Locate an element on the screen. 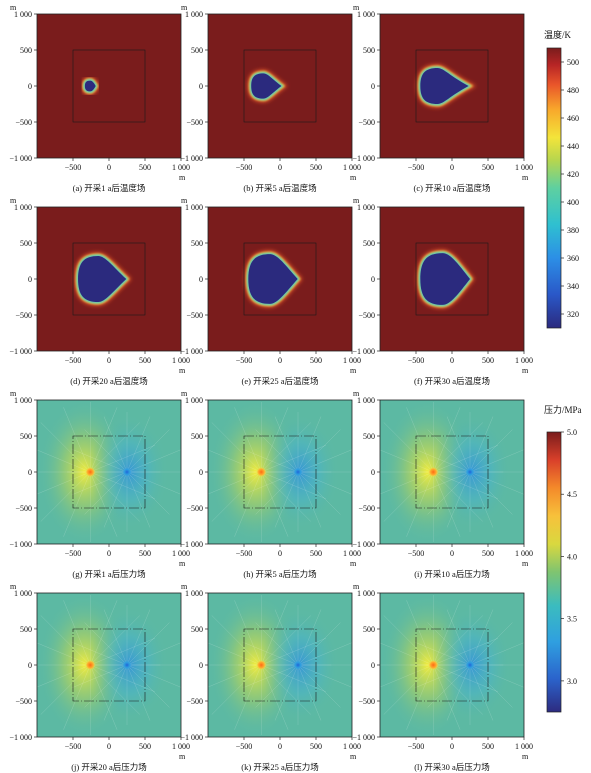 The width and height of the screenshot is (591, 773). panel-caption: (e) 开采25 a后温度场 is located at coordinates (280, 381).